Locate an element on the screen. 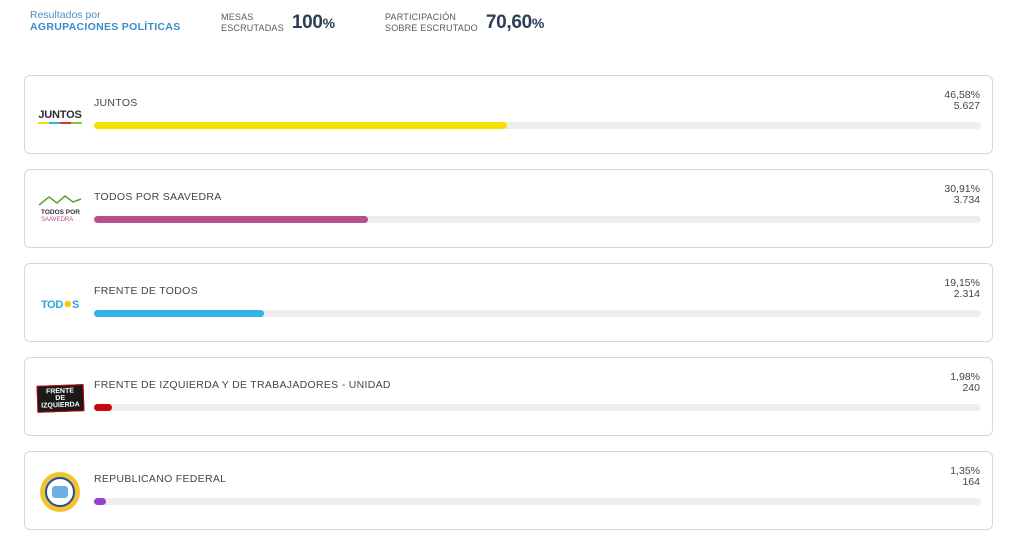 This screenshot has width=1024, height=547. party-results: 30,91% 3.734 is located at coordinates (962, 195).